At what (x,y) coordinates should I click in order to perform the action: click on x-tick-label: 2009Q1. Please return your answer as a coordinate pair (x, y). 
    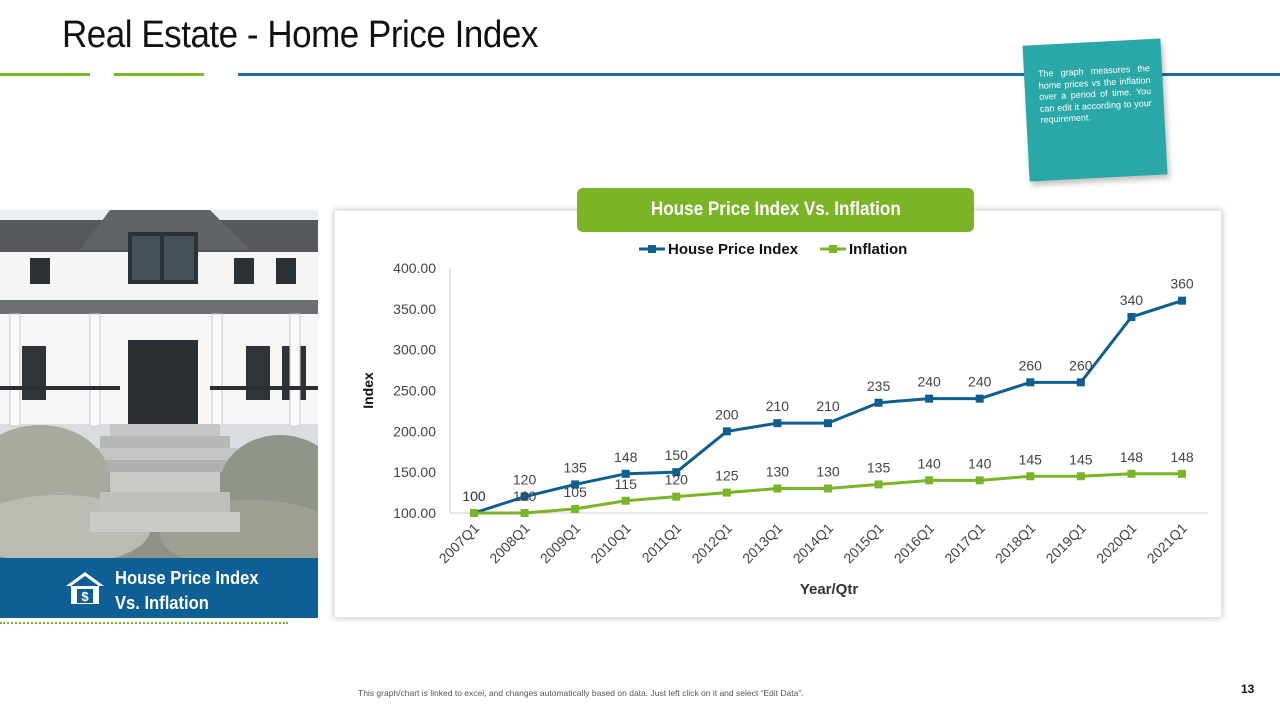
    Looking at the image, I should click on (560, 543).